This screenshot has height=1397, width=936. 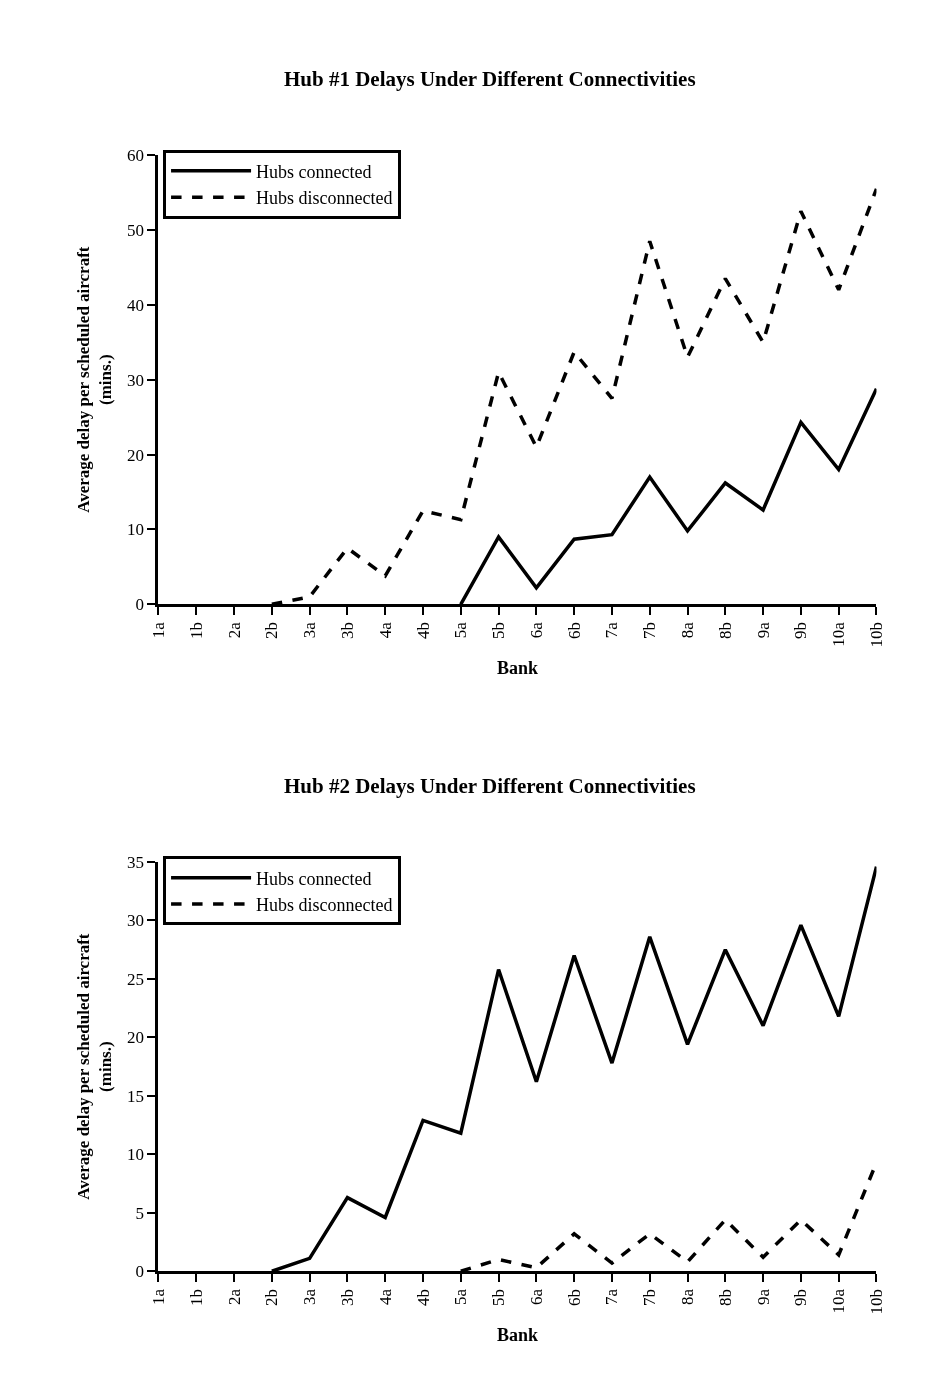 I want to click on y-tick-label: 50, so click(x=136, y=230).